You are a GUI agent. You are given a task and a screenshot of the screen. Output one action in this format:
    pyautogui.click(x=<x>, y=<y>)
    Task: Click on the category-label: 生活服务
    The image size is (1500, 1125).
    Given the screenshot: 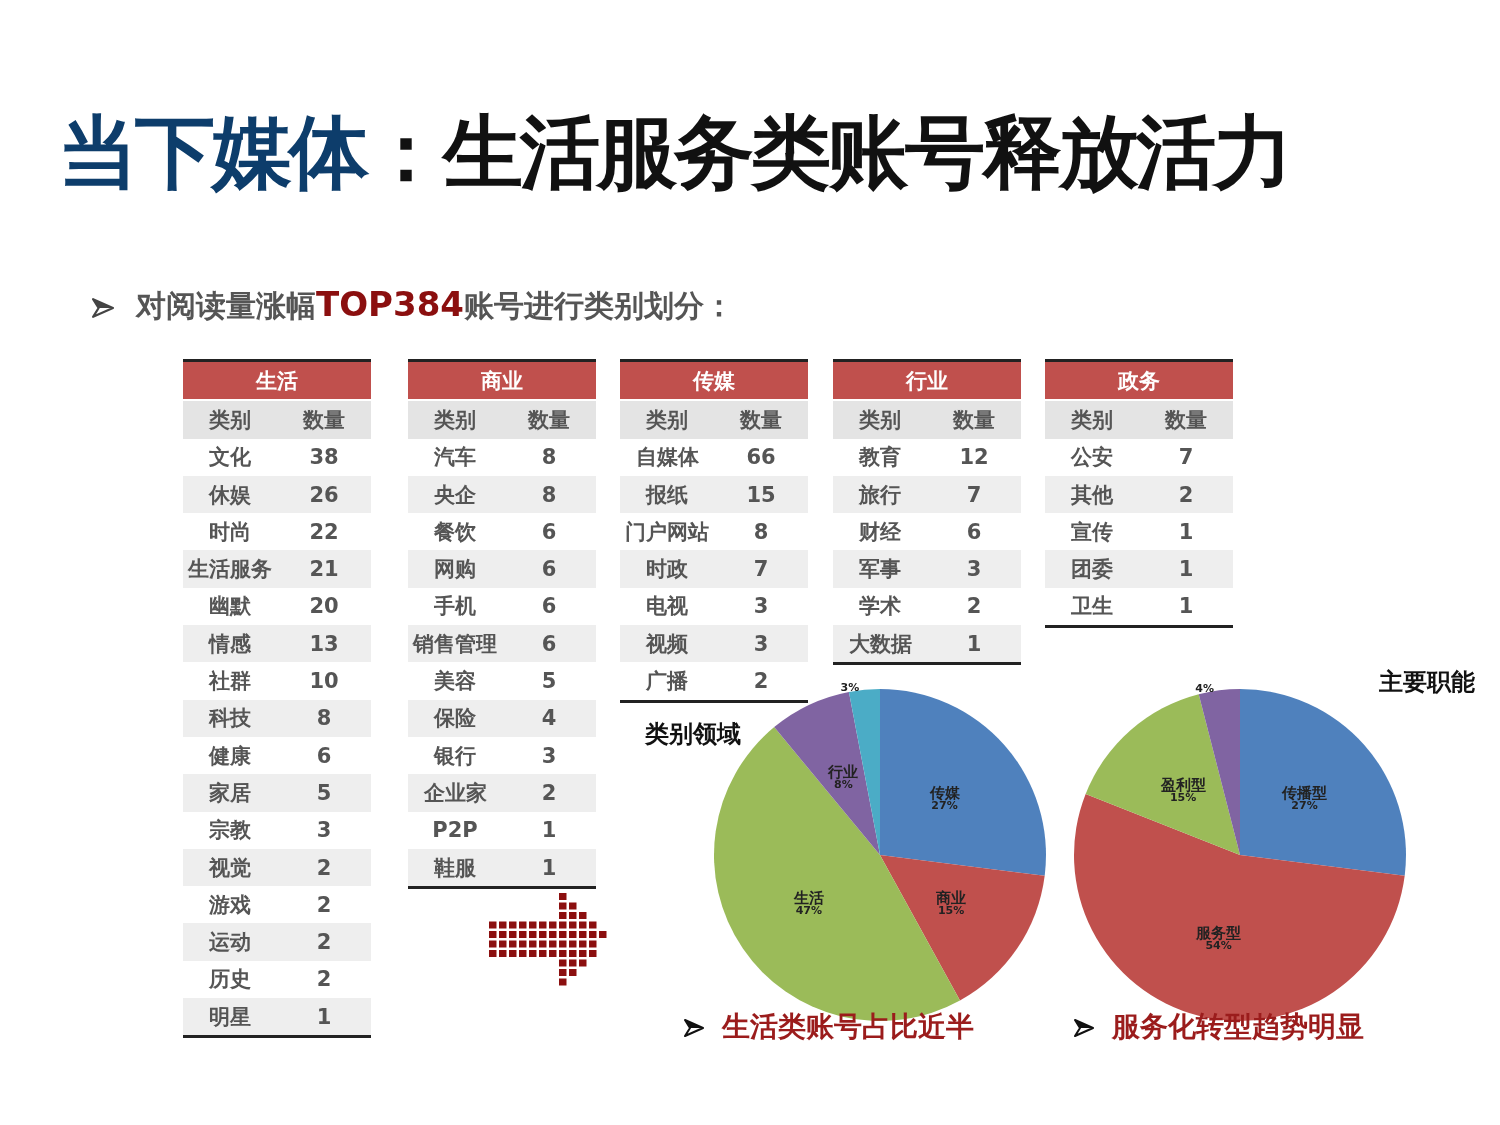 What is the action you would take?
    pyautogui.click(x=229, y=570)
    